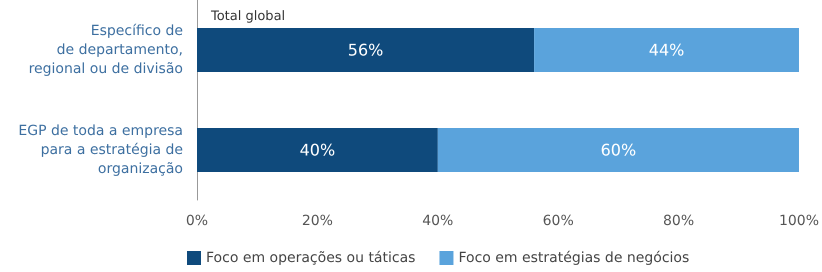 The image size is (822, 272). I want to click on x-tick-label: 100%, so click(799, 221).